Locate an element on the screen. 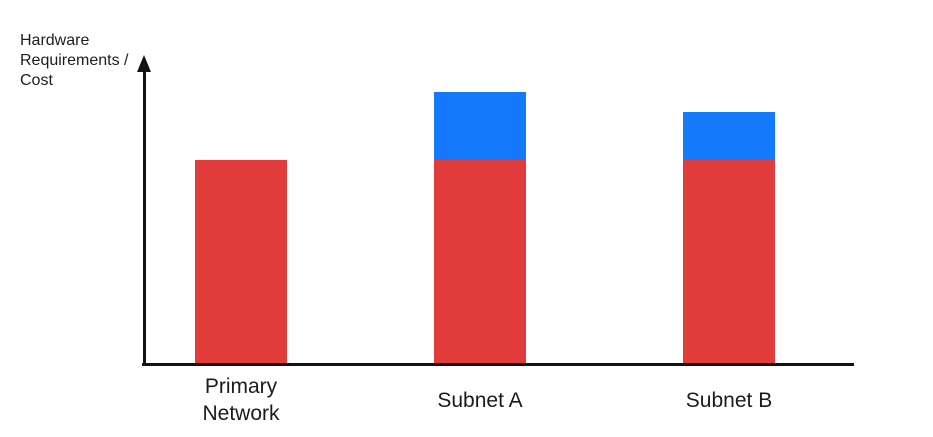 The height and width of the screenshot is (437, 933). bar-subnet-a is located at coordinates (480, 227).